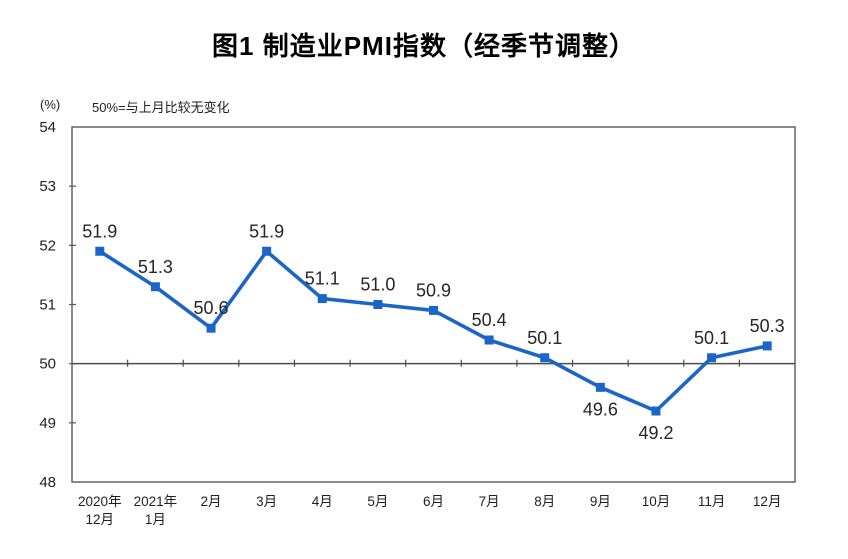  I want to click on svg-text: 50, so click(47, 364).